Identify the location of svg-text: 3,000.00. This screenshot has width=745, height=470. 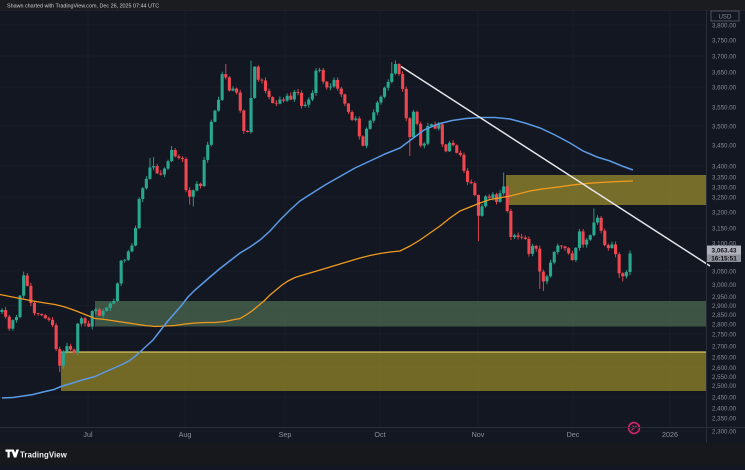
(724, 285).